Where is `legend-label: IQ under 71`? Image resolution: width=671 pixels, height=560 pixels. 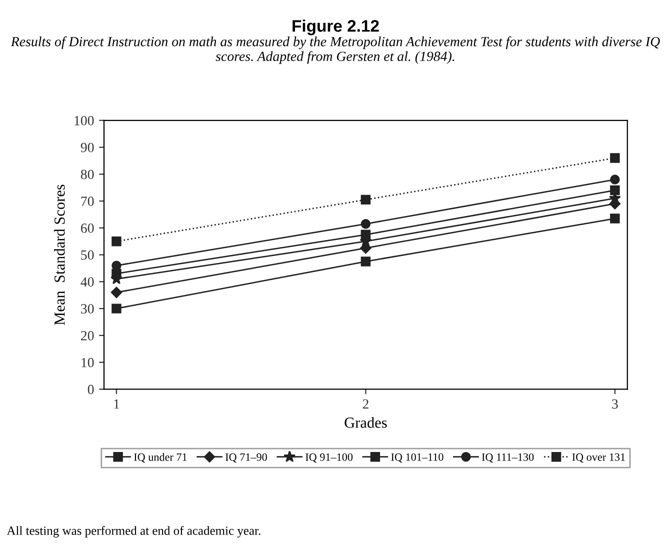
legend-label: IQ under 71 is located at coordinates (160, 458).